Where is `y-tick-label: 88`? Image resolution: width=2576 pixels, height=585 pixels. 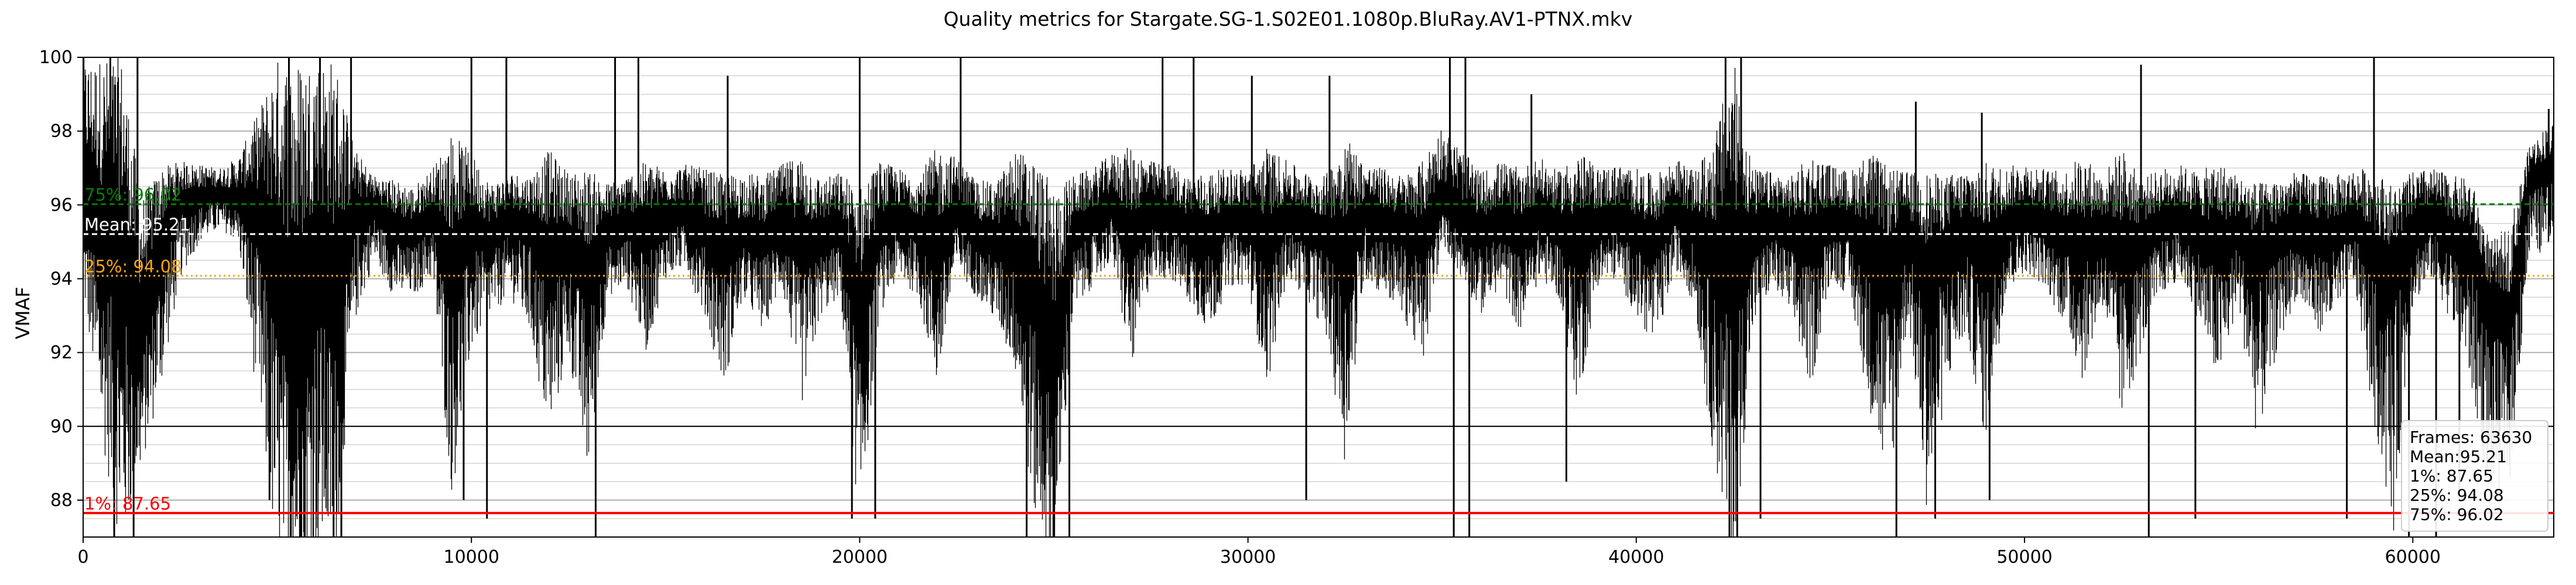 y-tick-label: 88 is located at coordinates (61, 500).